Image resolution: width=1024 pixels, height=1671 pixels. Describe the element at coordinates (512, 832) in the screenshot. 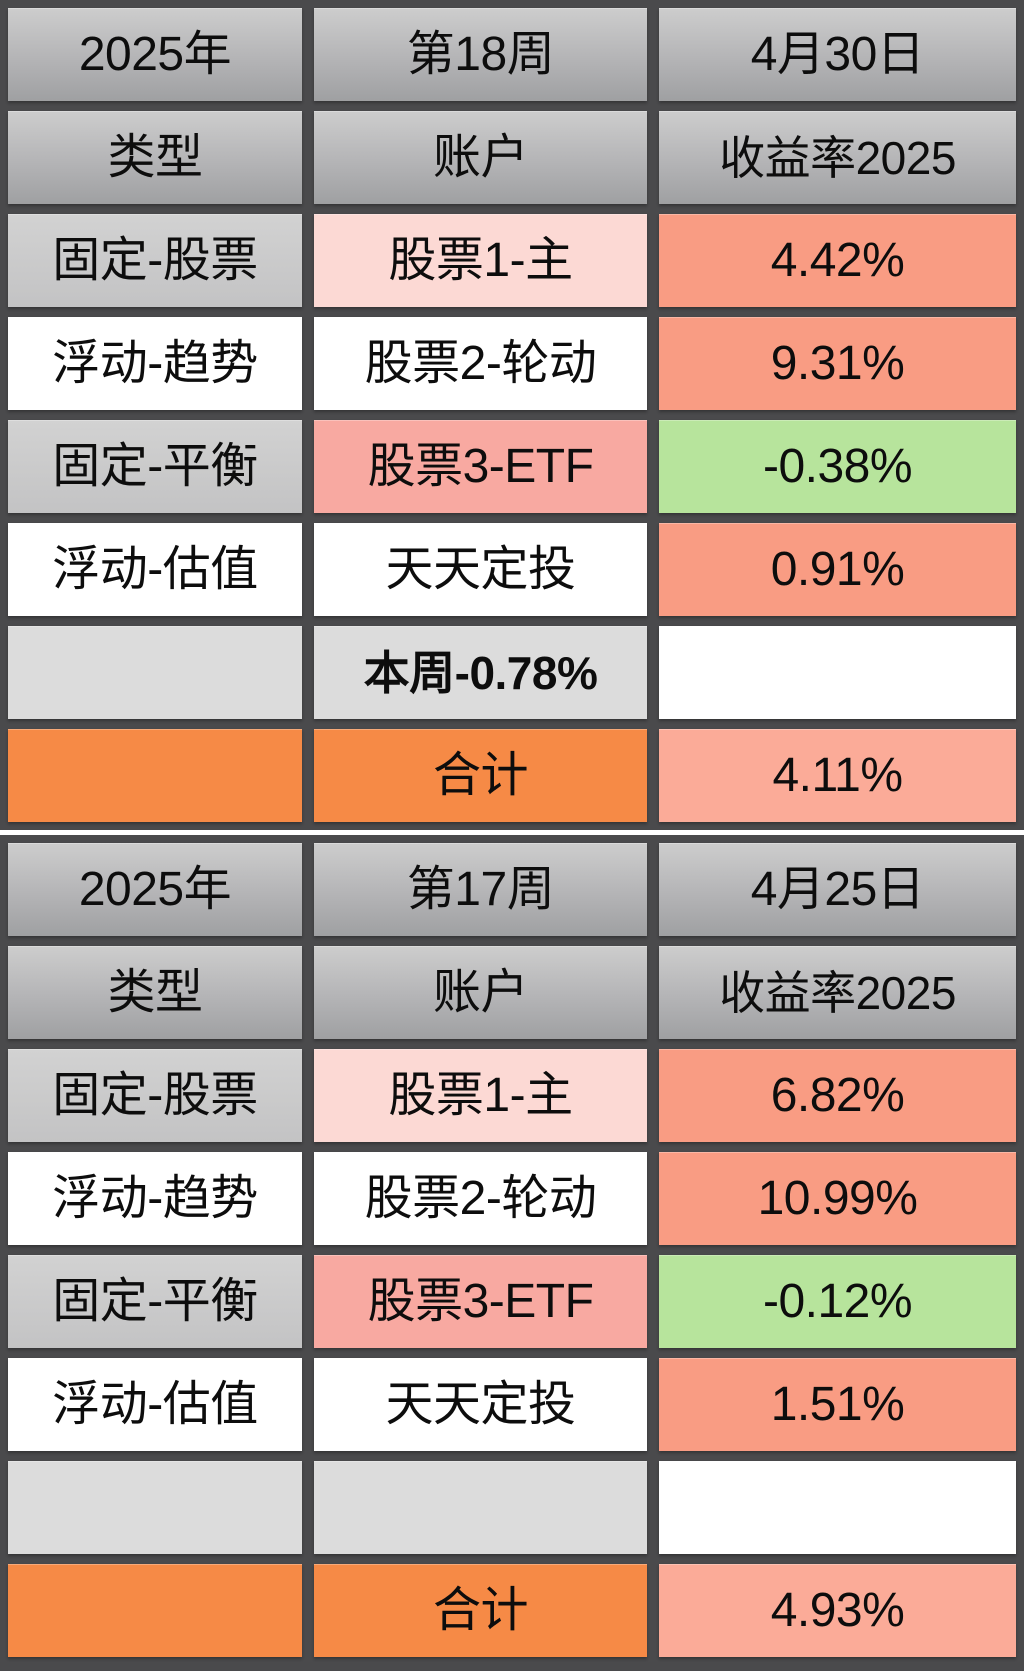

I see `table-separator` at that location.